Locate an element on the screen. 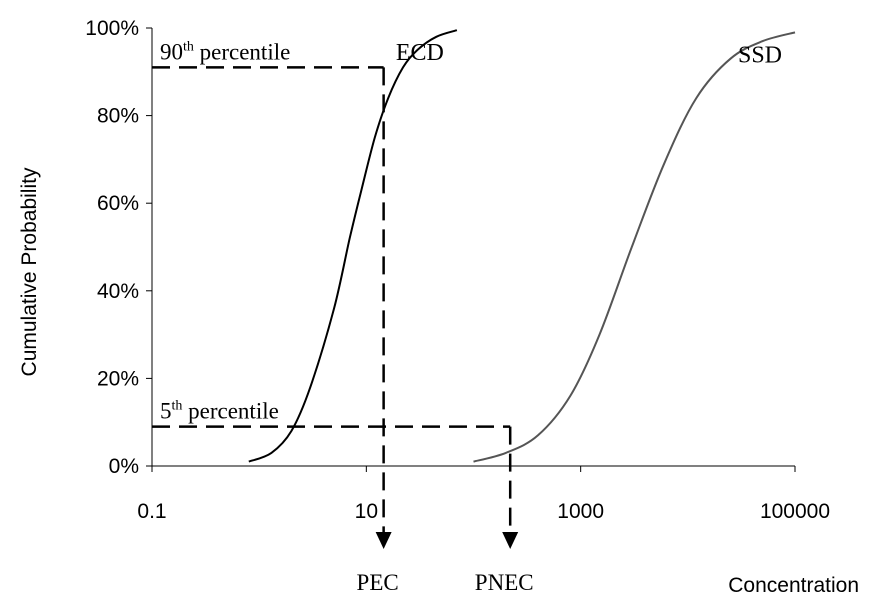 This screenshot has height=599, width=871. y-tick-label: 40% is located at coordinates (118, 291).